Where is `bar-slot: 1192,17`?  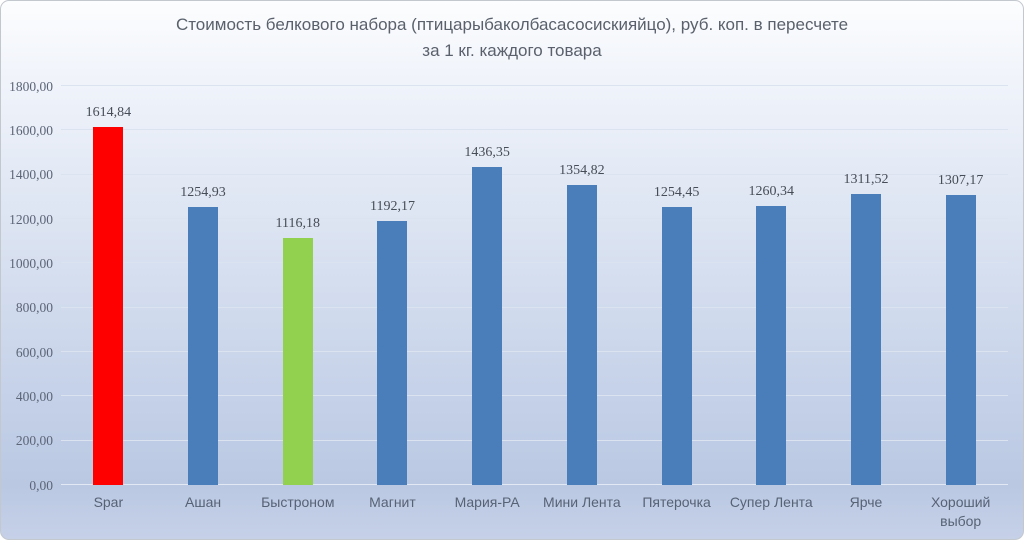 bar-slot: 1192,17 is located at coordinates (392, 285).